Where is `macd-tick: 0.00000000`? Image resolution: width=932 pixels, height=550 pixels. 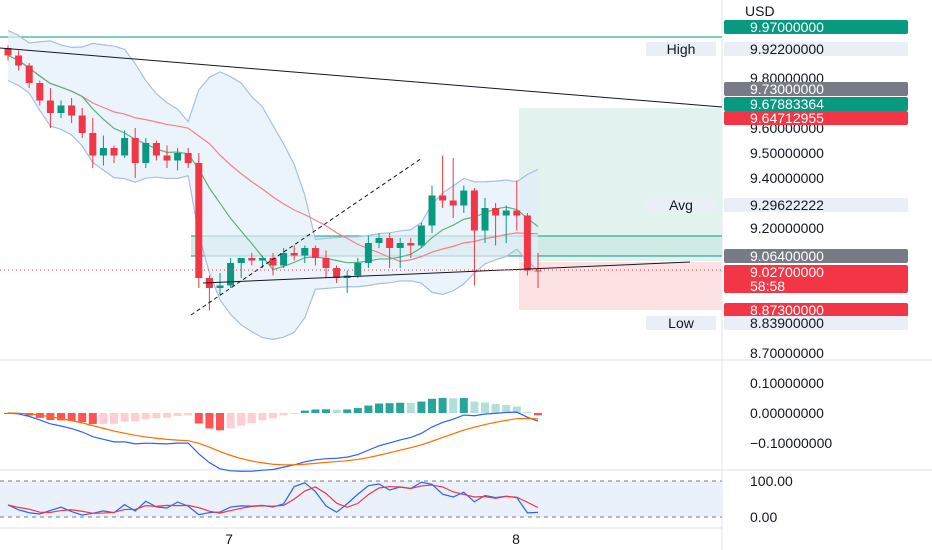
macd-tick: 0.00000000 is located at coordinates (787, 413).